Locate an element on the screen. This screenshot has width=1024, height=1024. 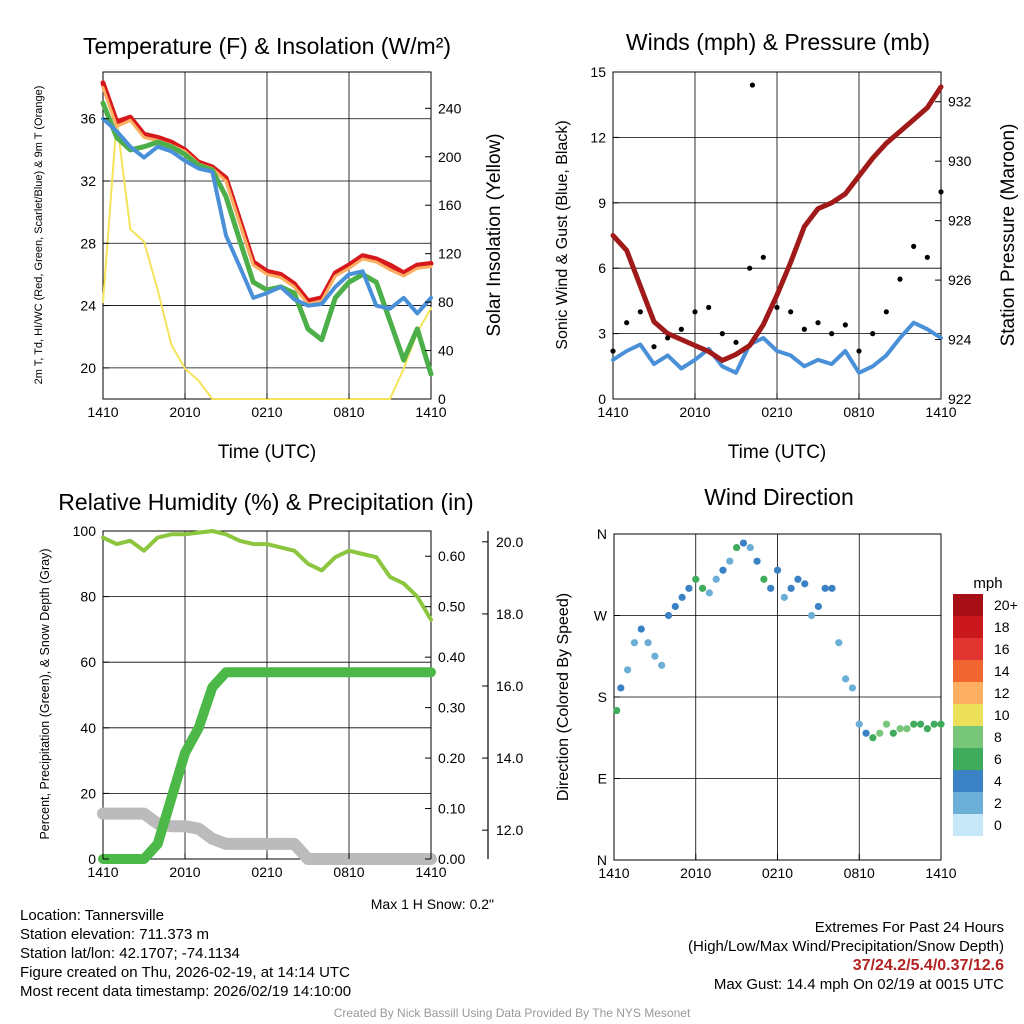
temperature-y-tick-label: 32 is located at coordinates (88, 181).